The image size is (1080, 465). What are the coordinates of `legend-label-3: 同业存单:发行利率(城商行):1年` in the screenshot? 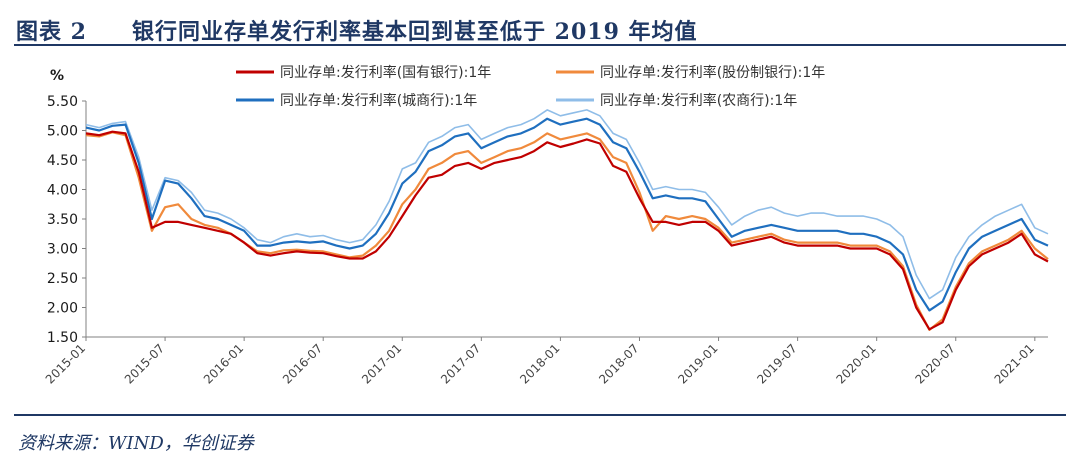 It's located at (378, 100).